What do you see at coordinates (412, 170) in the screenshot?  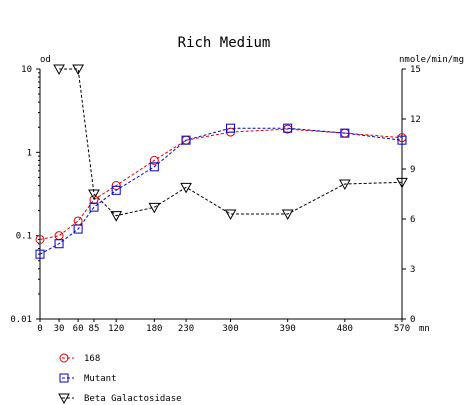 I see `y-right-tick-label: 9` at bounding box center [412, 170].